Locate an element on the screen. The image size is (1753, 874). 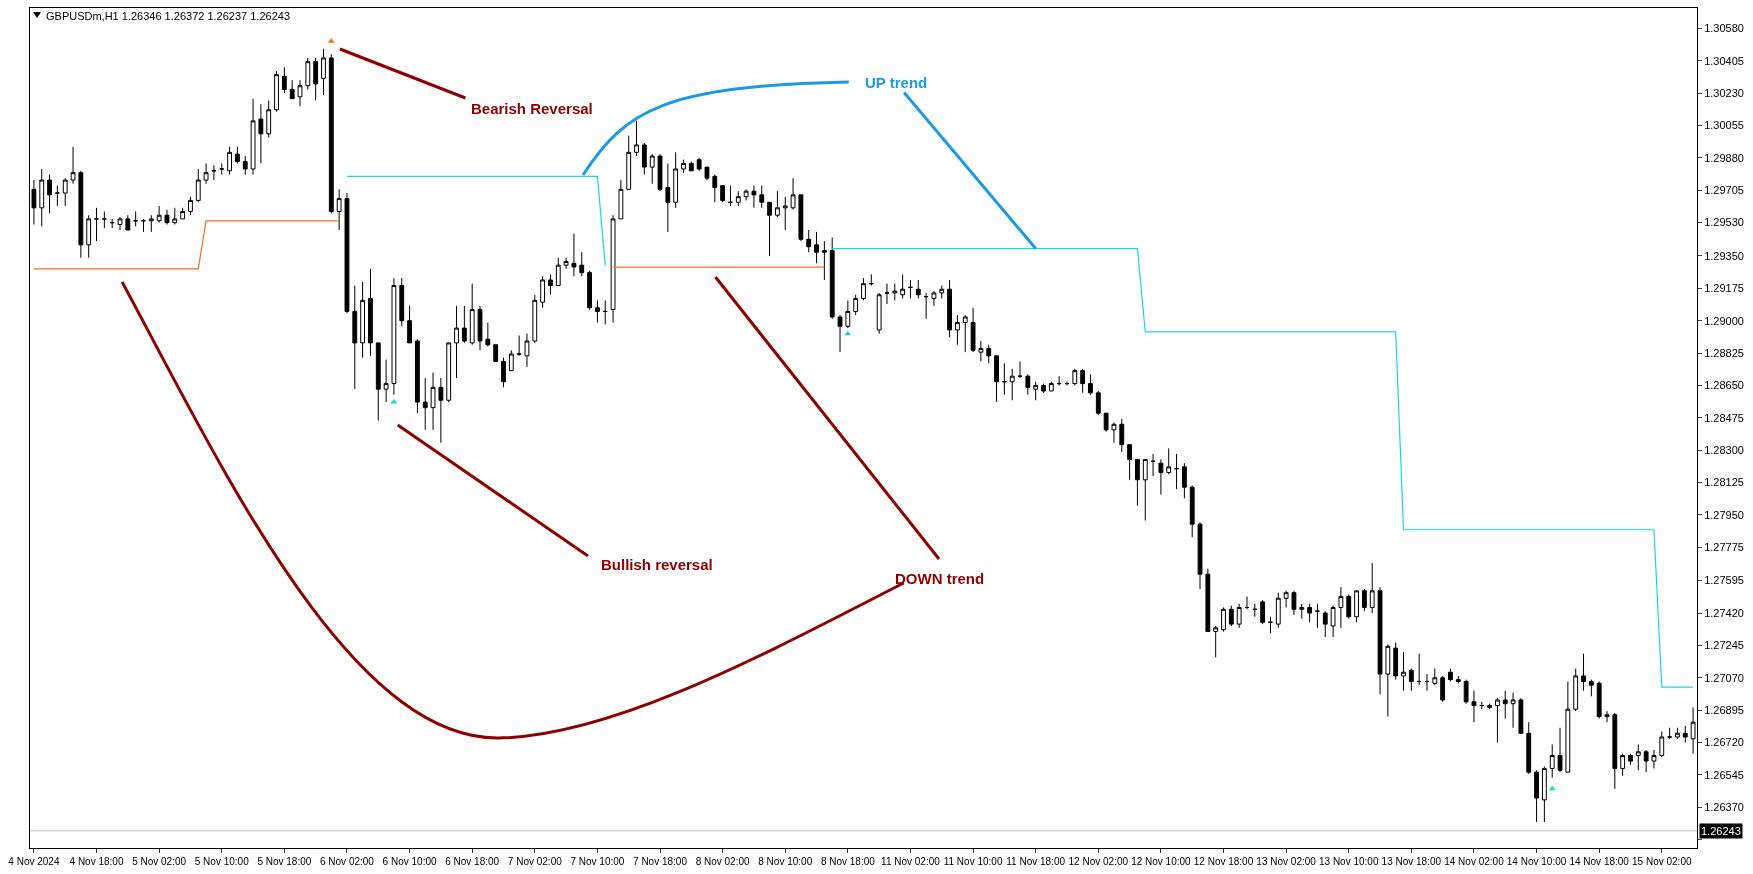
x-tick-label: 5 Nov 10:00 is located at coordinates (222, 861).